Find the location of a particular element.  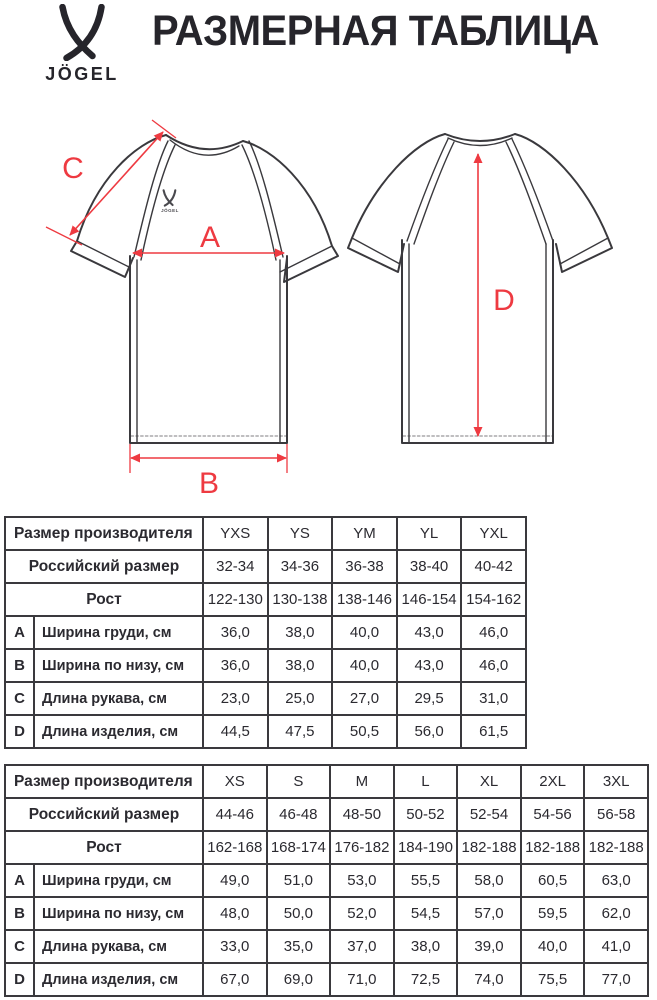

value-cell: 35,0 is located at coordinates (298, 946).